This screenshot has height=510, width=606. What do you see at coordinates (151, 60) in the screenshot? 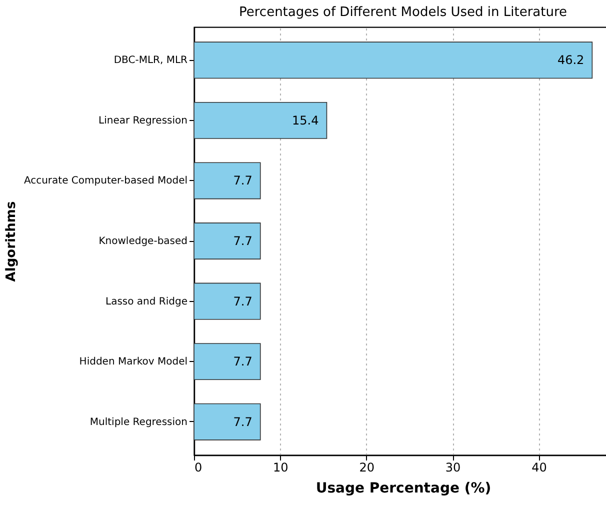
I see `y-tick-label: DBC-MLR, MLR` at bounding box center [151, 60].